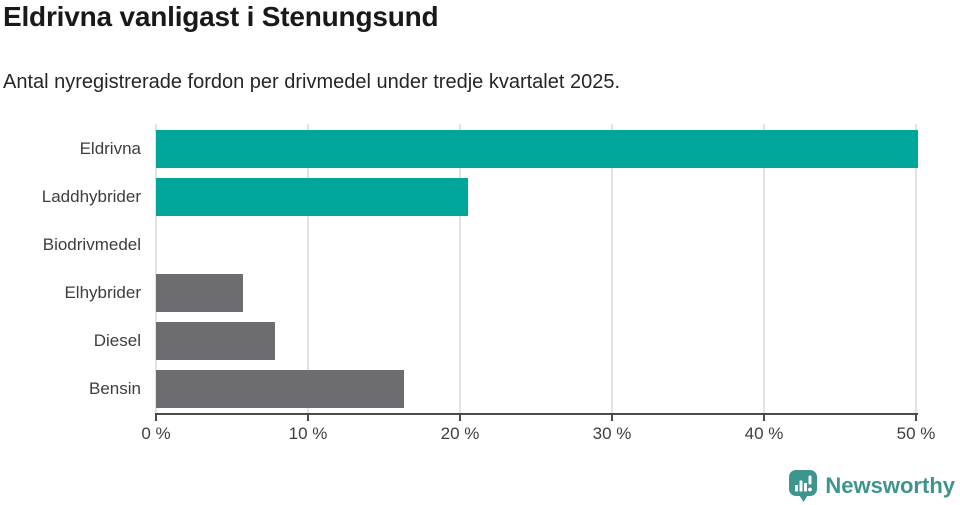 This screenshot has height=505, width=960. I want to click on bar-elhybrider, so click(199, 293).